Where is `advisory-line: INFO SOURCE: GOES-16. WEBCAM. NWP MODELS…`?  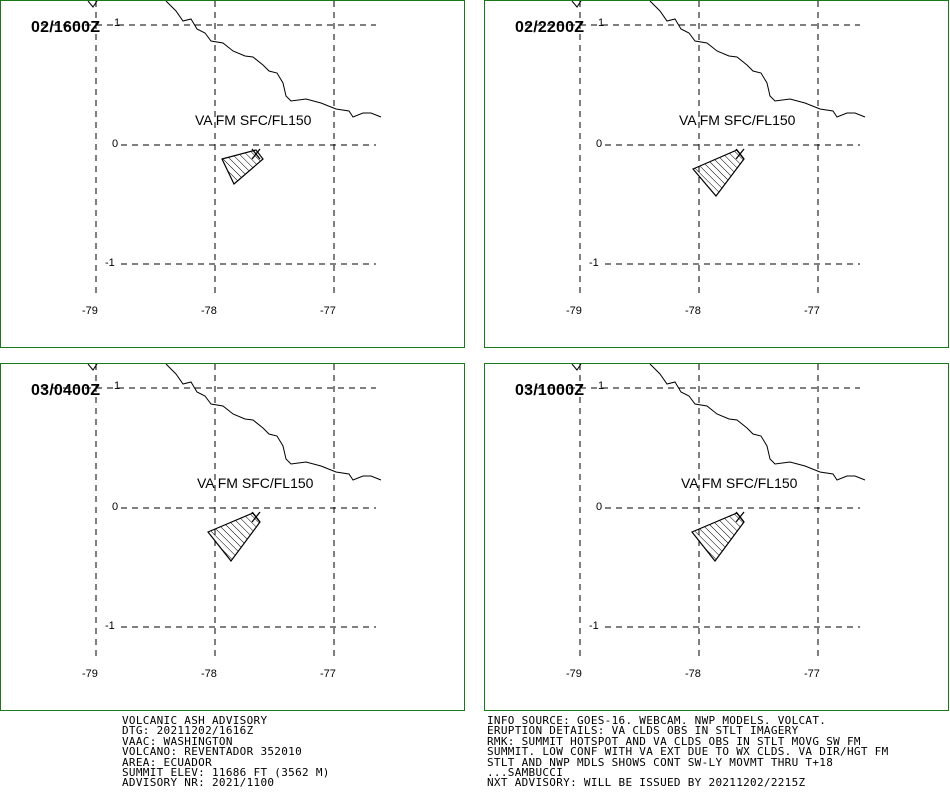
advisory-line: INFO SOURCE: GOES-16. WEBCAM. NWP MODELS… is located at coordinates (657, 720).